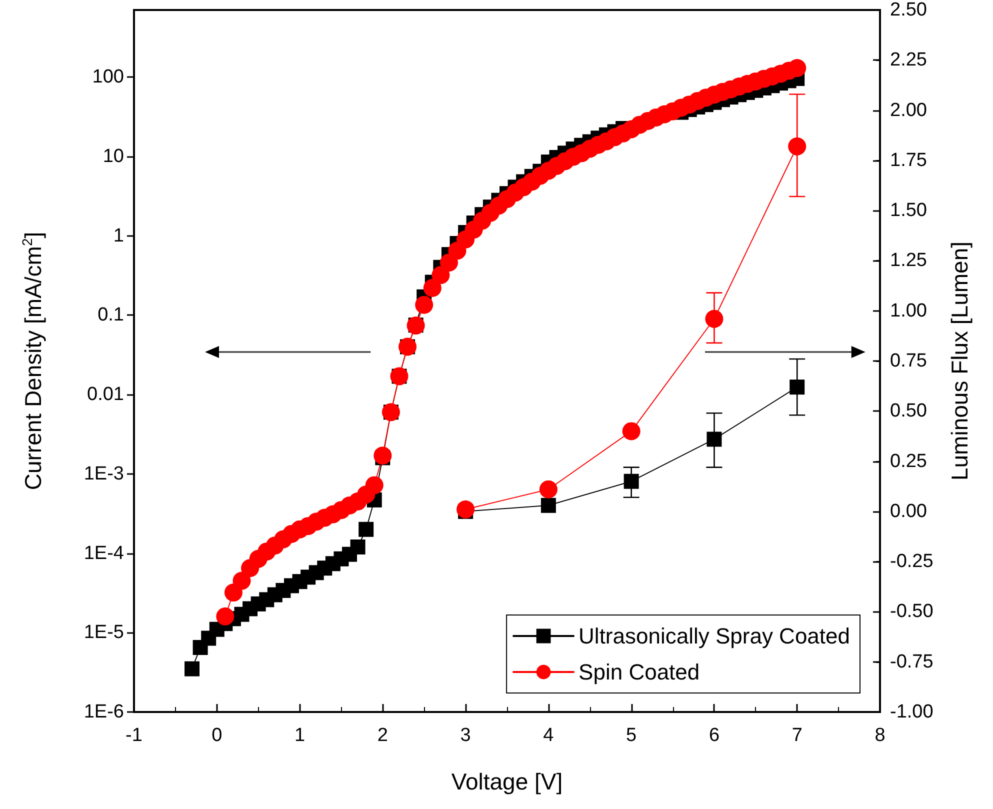 The height and width of the screenshot is (809, 993). Describe the element at coordinates (908, 60) in the screenshot. I see `y2-tick-label: 2.25` at that location.